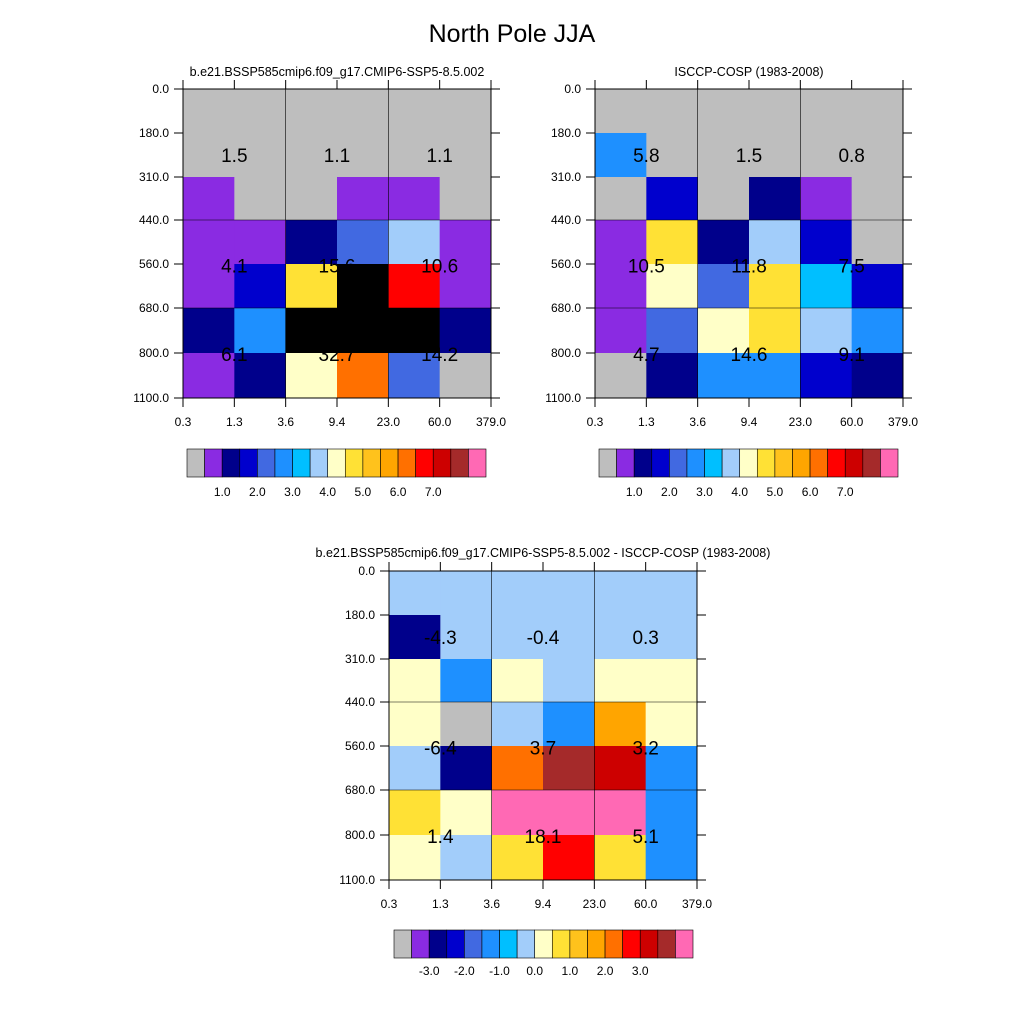 The image size is (1024, 1024). I want to click on y-tick-label: 180.0, so click(566, 133).